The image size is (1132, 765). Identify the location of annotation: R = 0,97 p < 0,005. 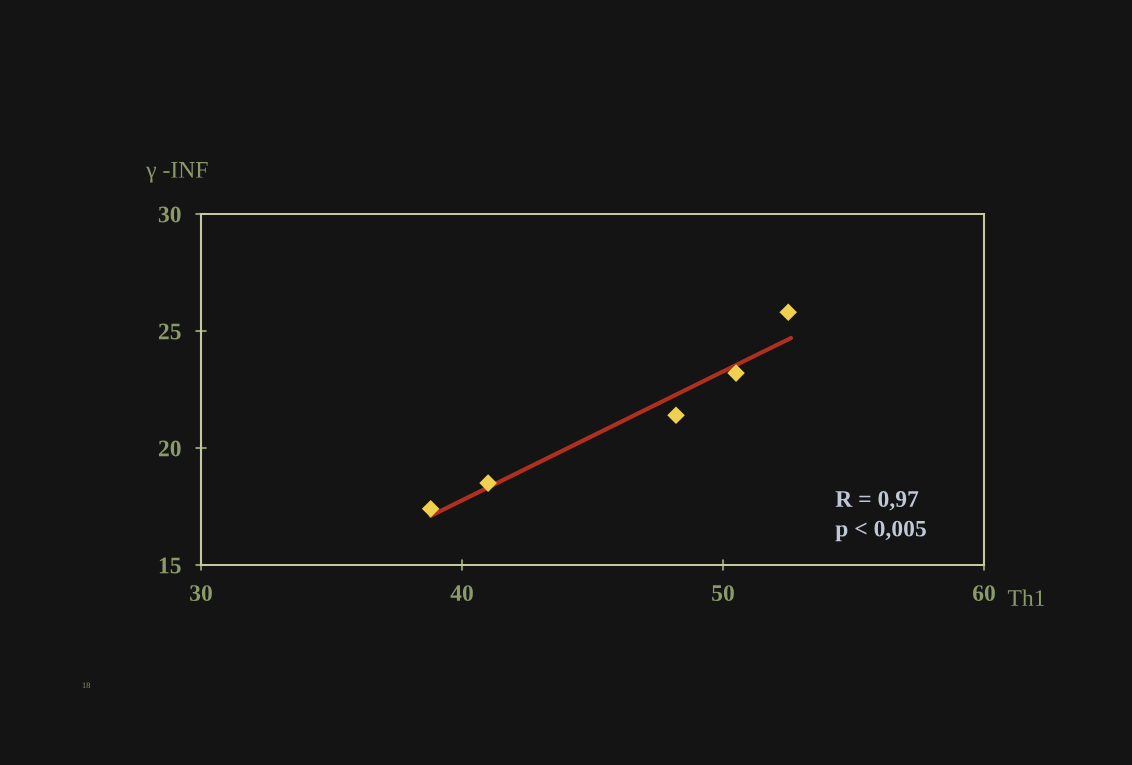
(880, 516).